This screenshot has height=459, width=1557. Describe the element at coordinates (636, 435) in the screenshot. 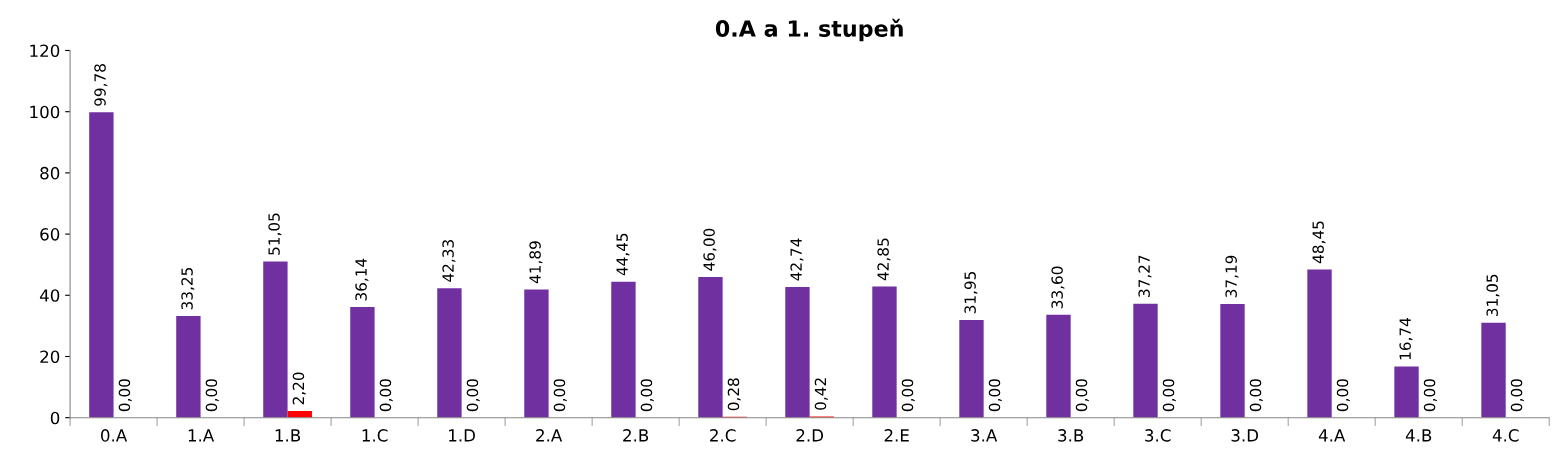

I see `x-tick-label: 2.B` at that location.